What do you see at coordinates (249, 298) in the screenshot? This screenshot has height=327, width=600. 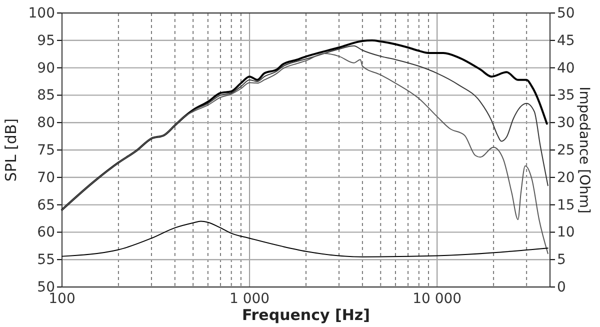 I see `x-tick-label: 1 000` at bounding box center [249, 298].